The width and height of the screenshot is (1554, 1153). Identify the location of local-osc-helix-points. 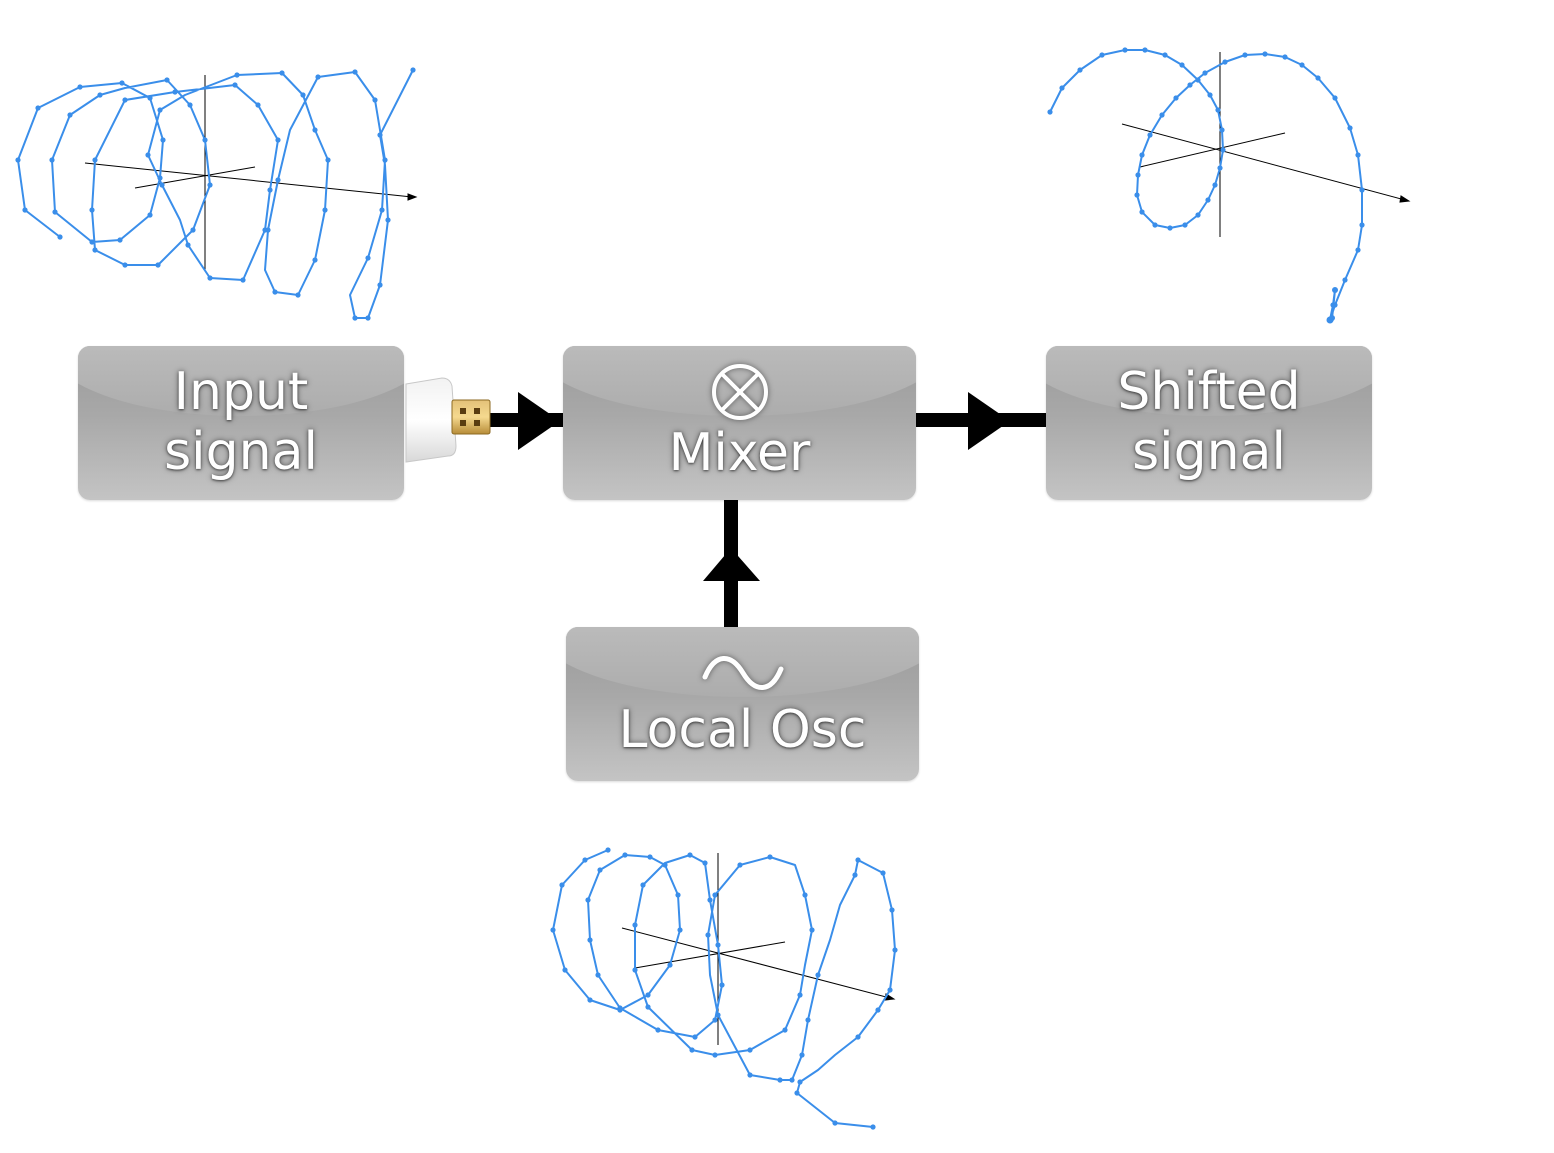
(724, 988).